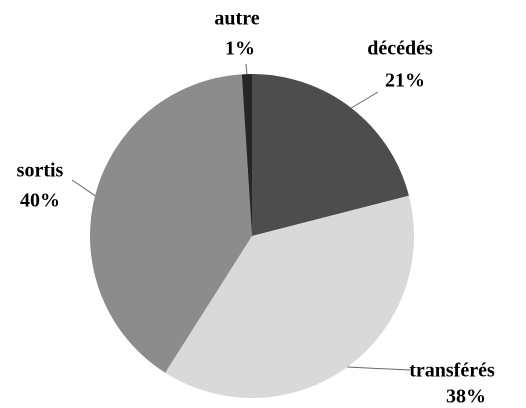 This screenshot has width=526, height=408. I want to click on slice-value-label: 21%, so click(405, 81).